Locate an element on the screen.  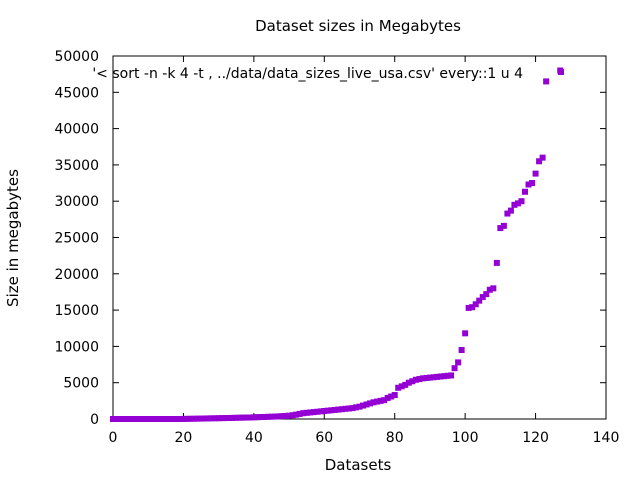
x-tick-label: 40 is located at coordinates (254, 438).